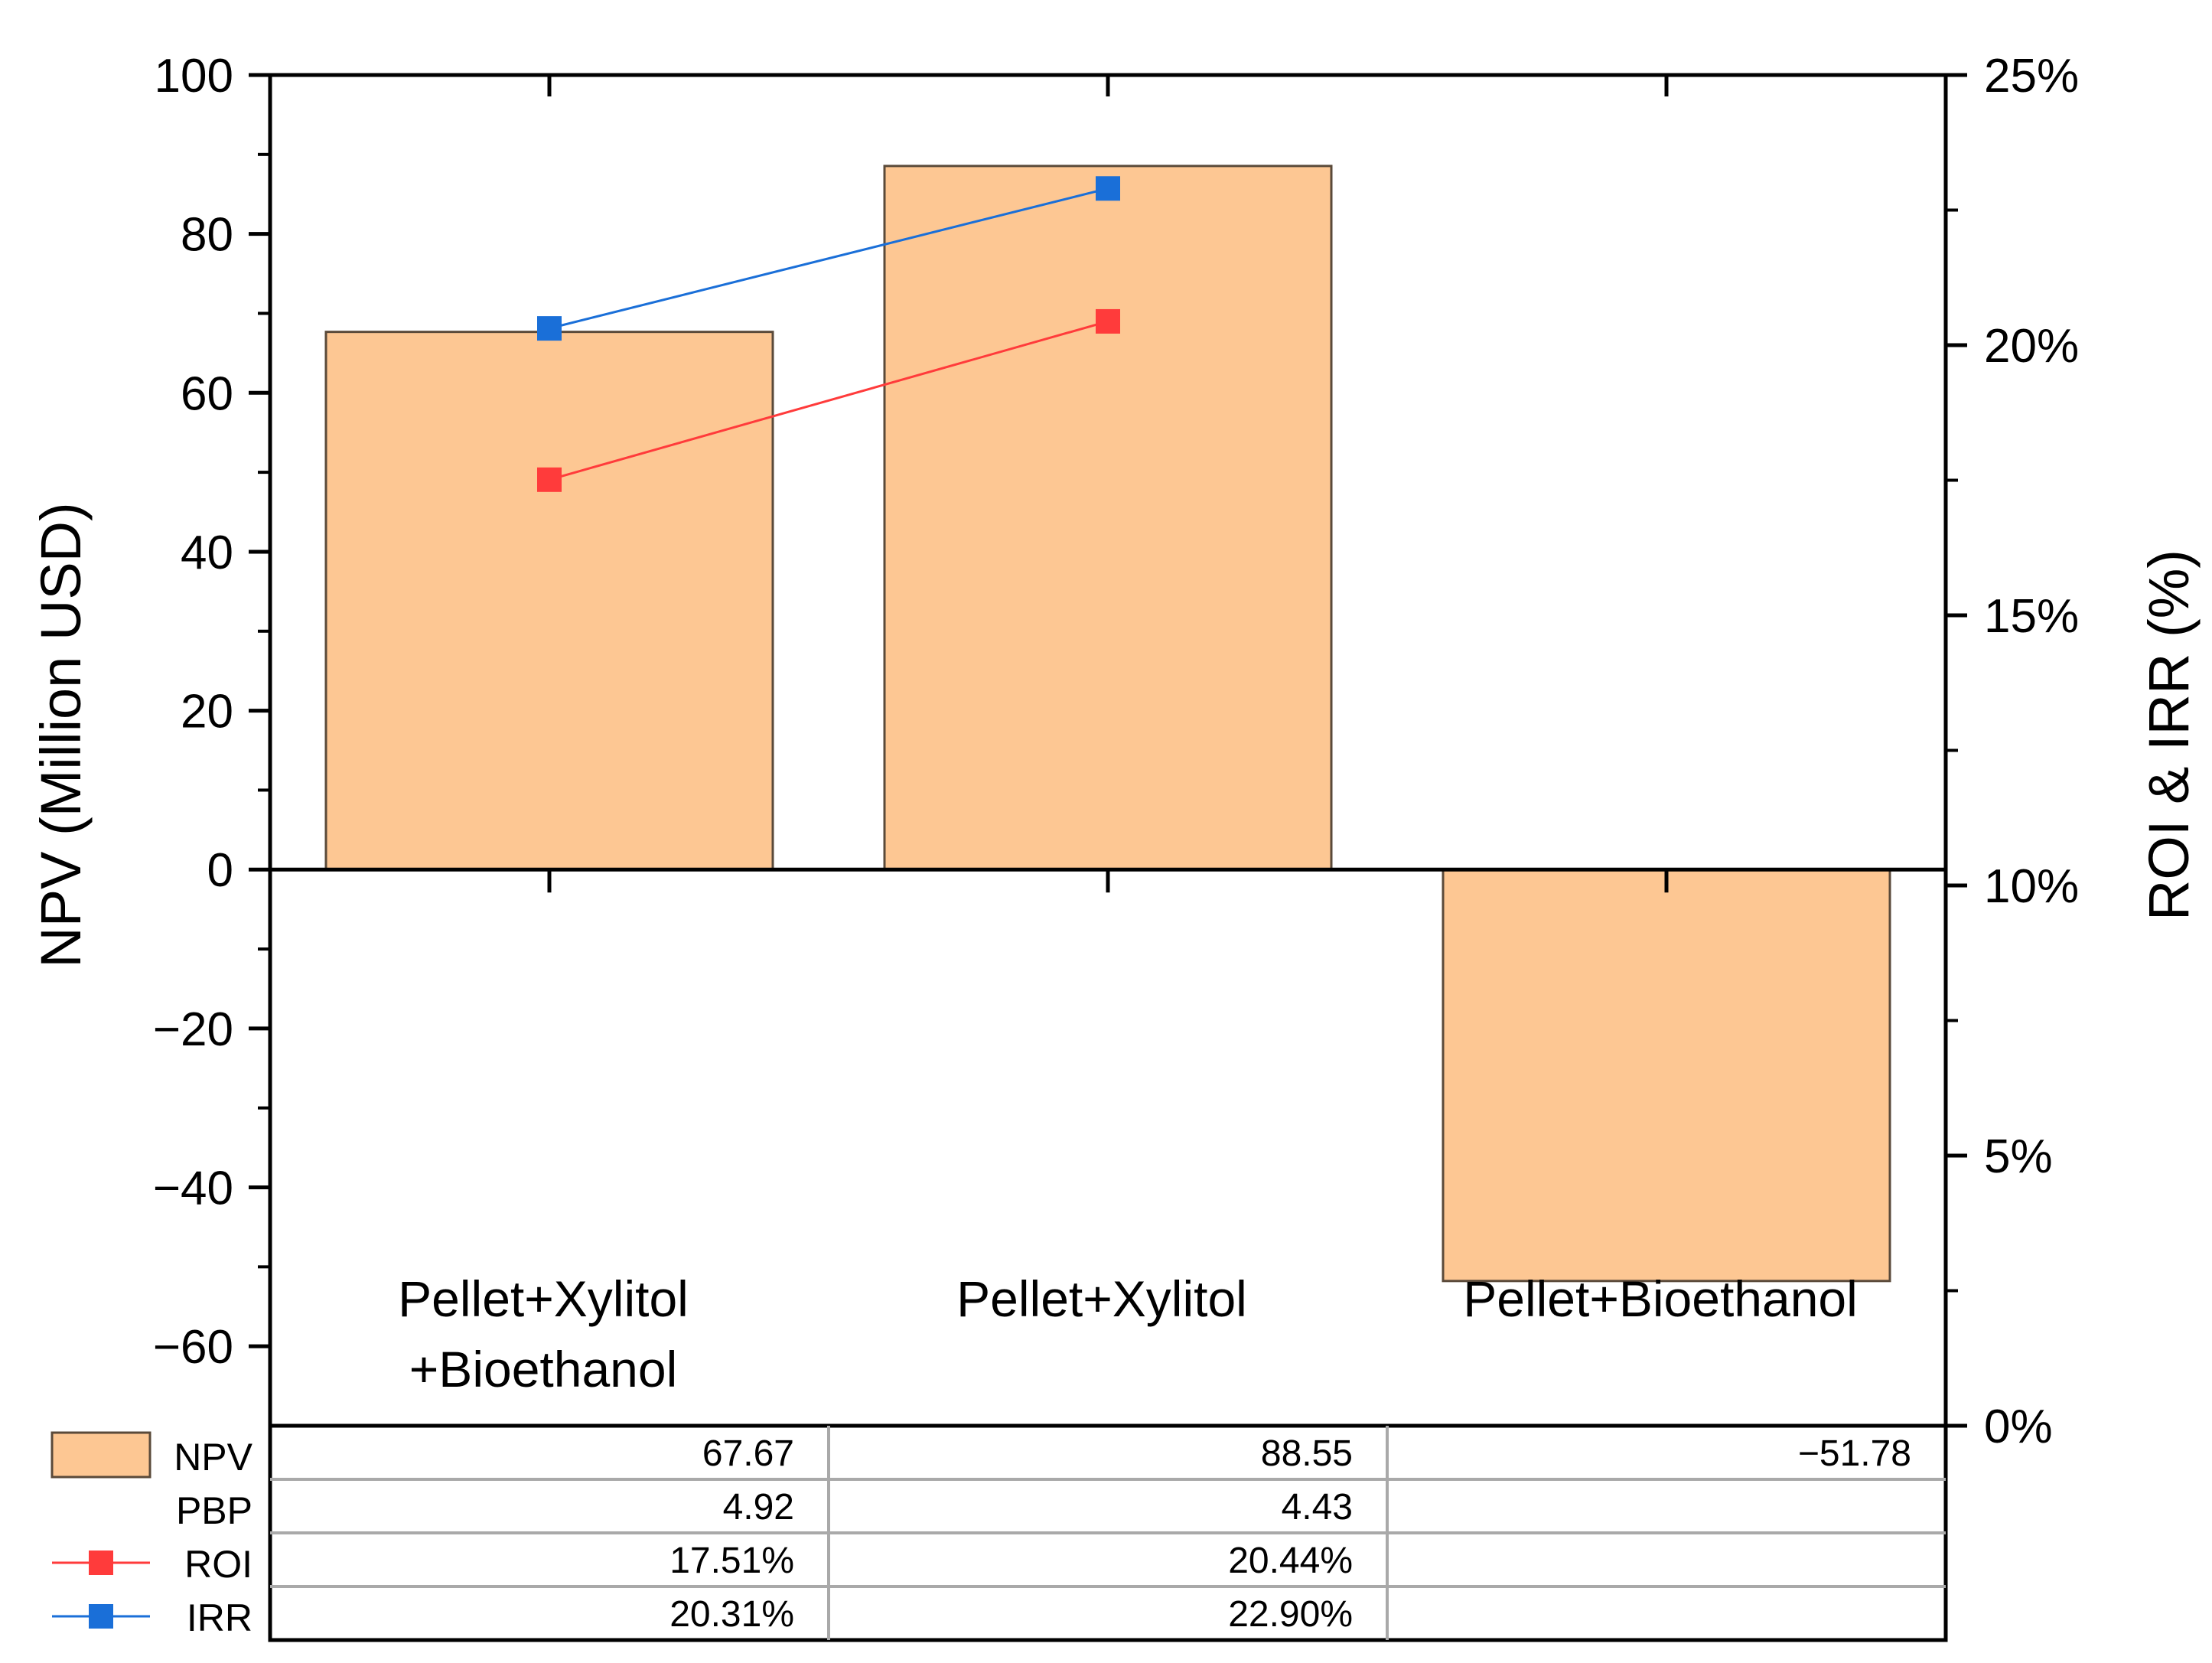  Describe the element at coordinates (101, 1455) in the screenshot. I see `legend-npv-swatch` at that location.